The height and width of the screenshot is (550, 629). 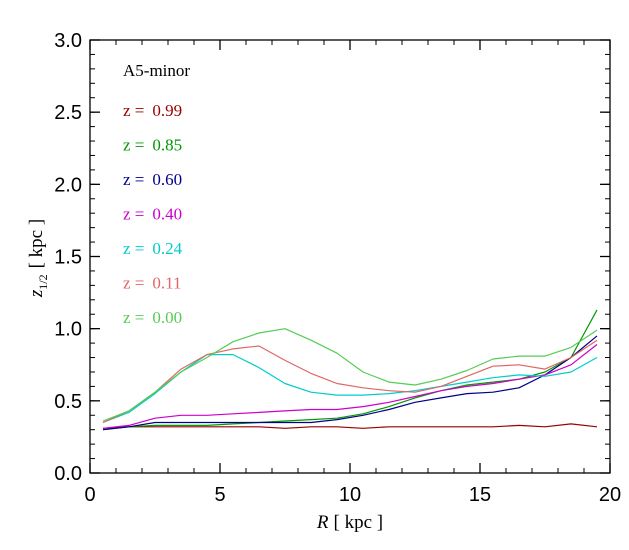 I want to click on y-axis-subscript: 1/2, so click(x=43, y=281).